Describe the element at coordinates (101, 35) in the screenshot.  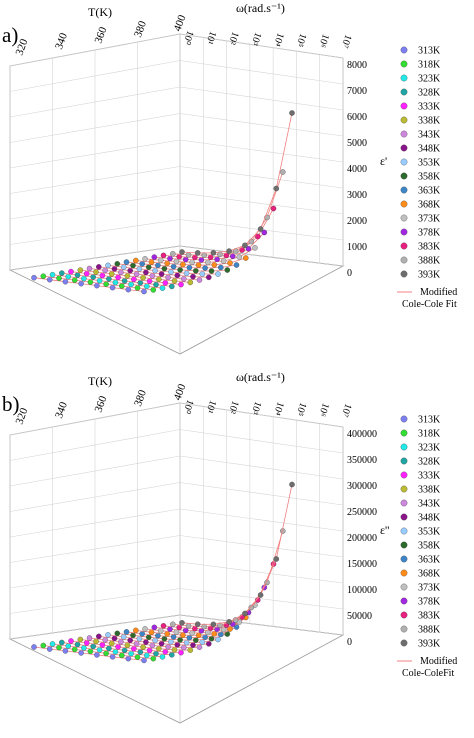
I see `temperature-tick-label: 360` at that location.